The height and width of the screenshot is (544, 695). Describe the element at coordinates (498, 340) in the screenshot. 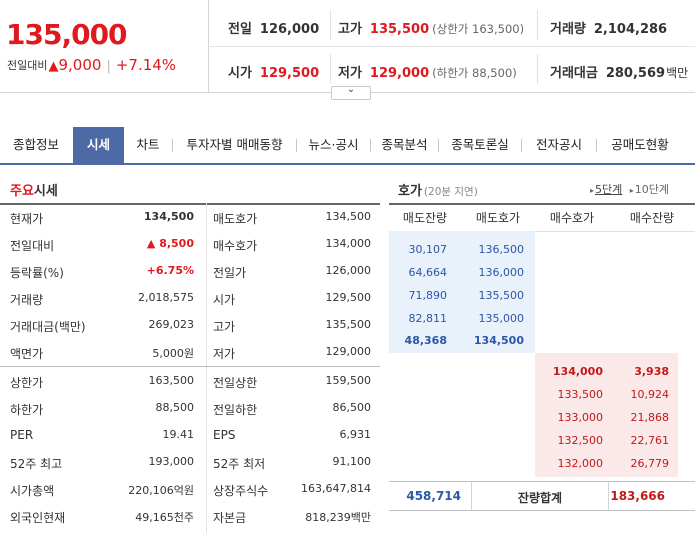

I see `ask-price: 134,500` at that location.